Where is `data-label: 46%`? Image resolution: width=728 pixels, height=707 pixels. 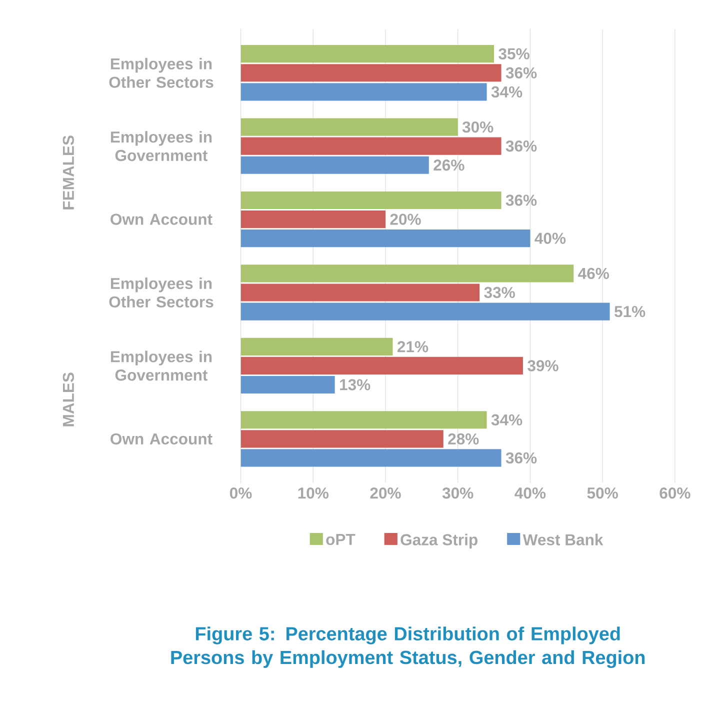 data-label: 46% is located at coordinates (594, 274).